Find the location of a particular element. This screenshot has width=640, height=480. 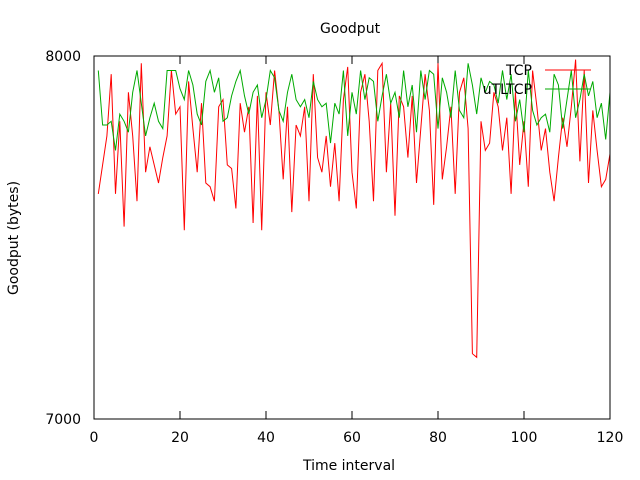

x-tick-label: 100 is located at coordinates (524, 438).